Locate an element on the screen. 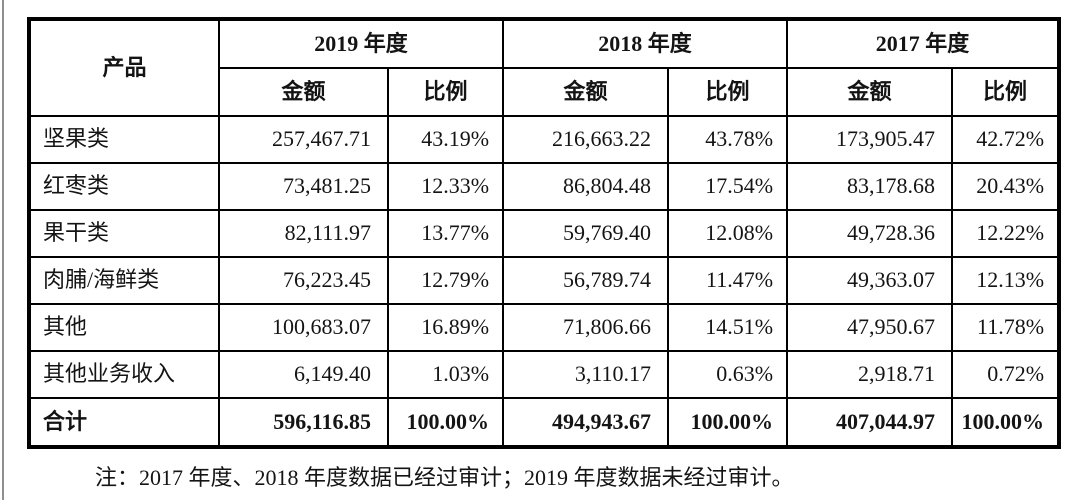 This screenshot has width=1080, height=500. product-cell: 红枣类 is located at coordinates (124, 186).